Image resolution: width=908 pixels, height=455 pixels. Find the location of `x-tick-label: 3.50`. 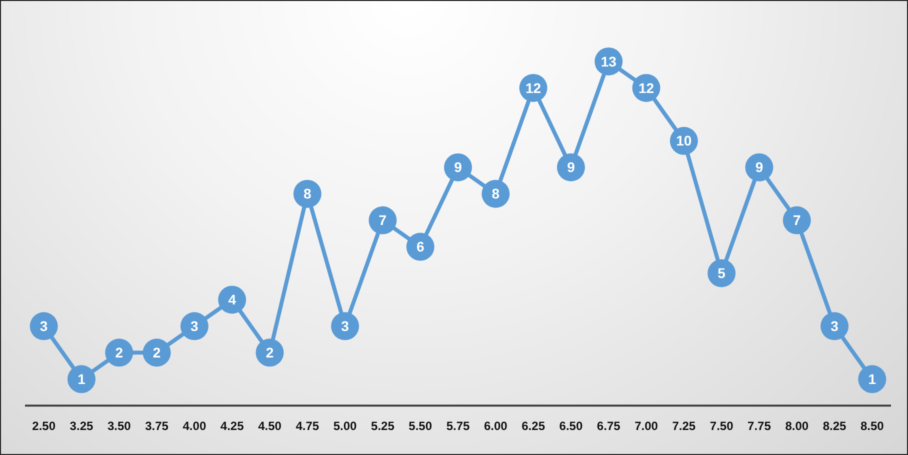

x-tick-label: 3.50 is located at coordinates (119, 426).